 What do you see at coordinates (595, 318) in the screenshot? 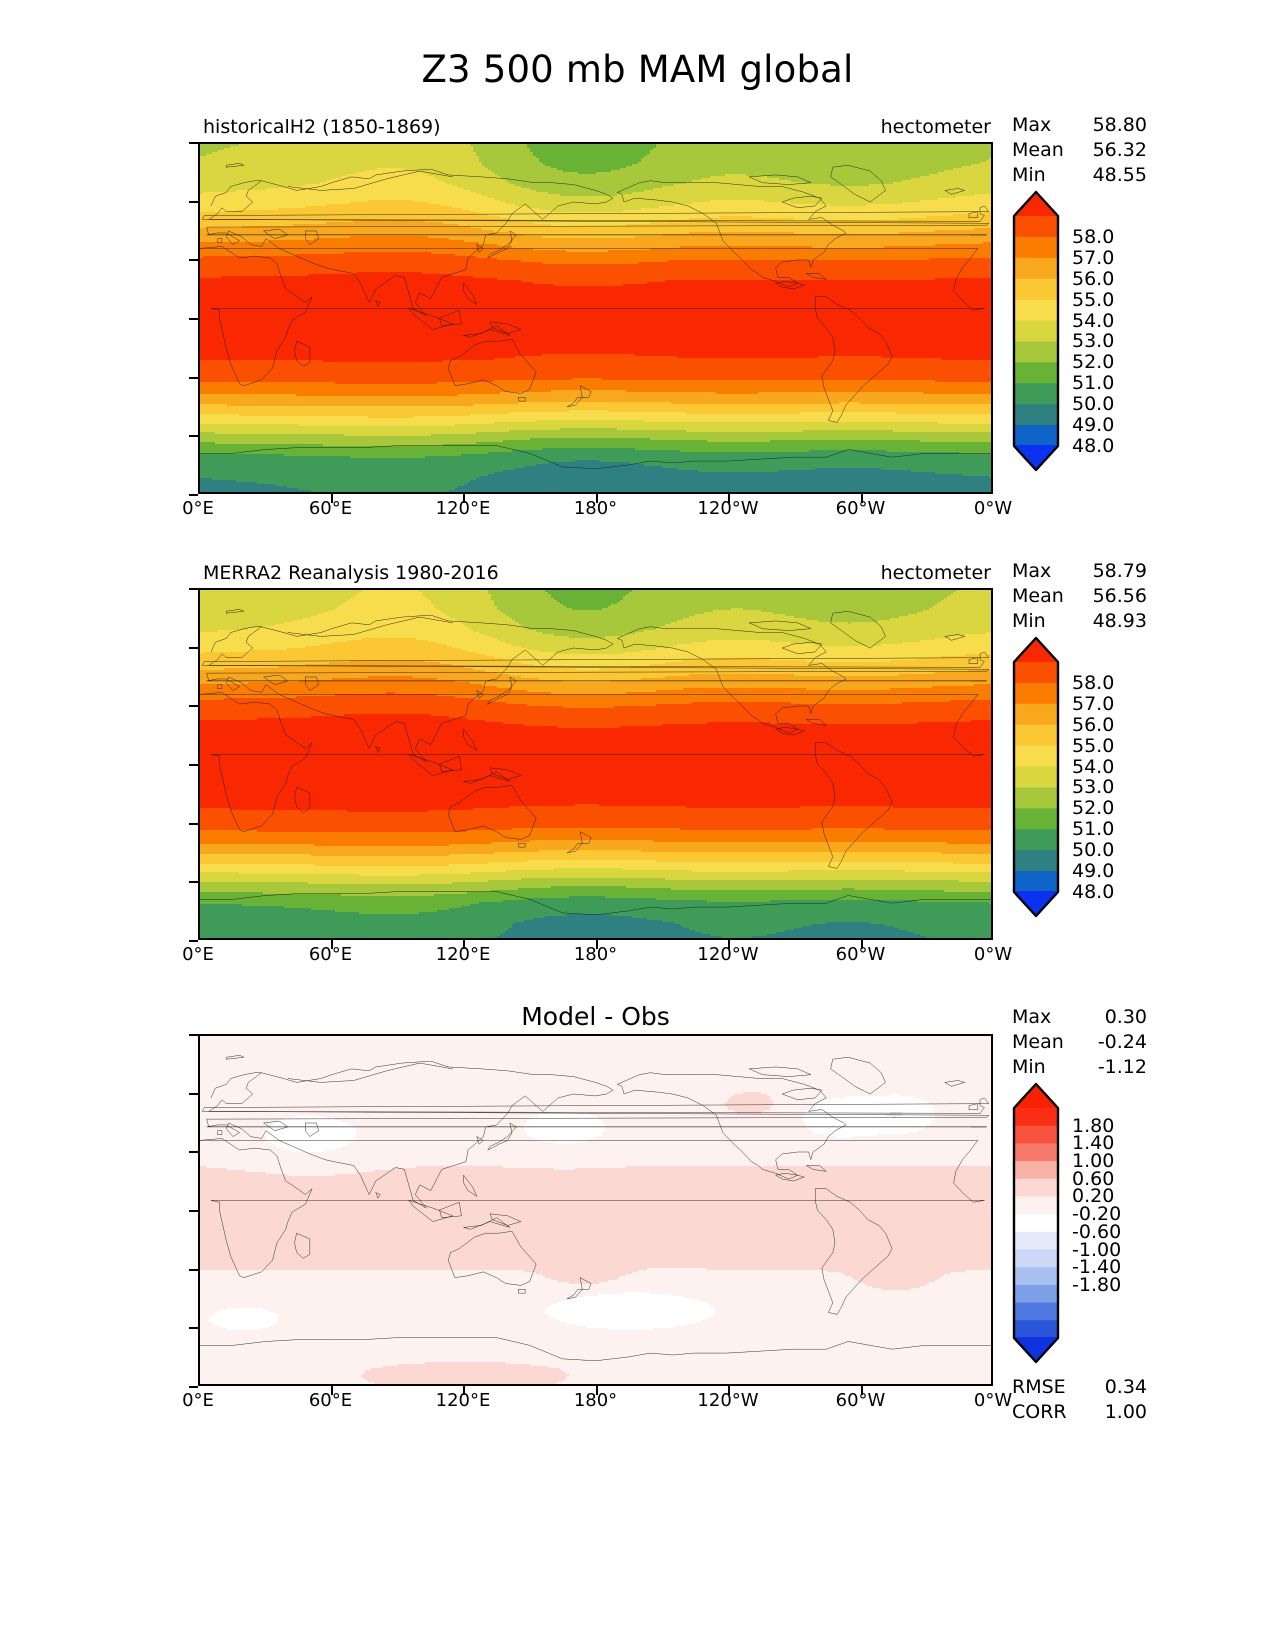
I see `panel-model-map` at bounding box center [595, 318].